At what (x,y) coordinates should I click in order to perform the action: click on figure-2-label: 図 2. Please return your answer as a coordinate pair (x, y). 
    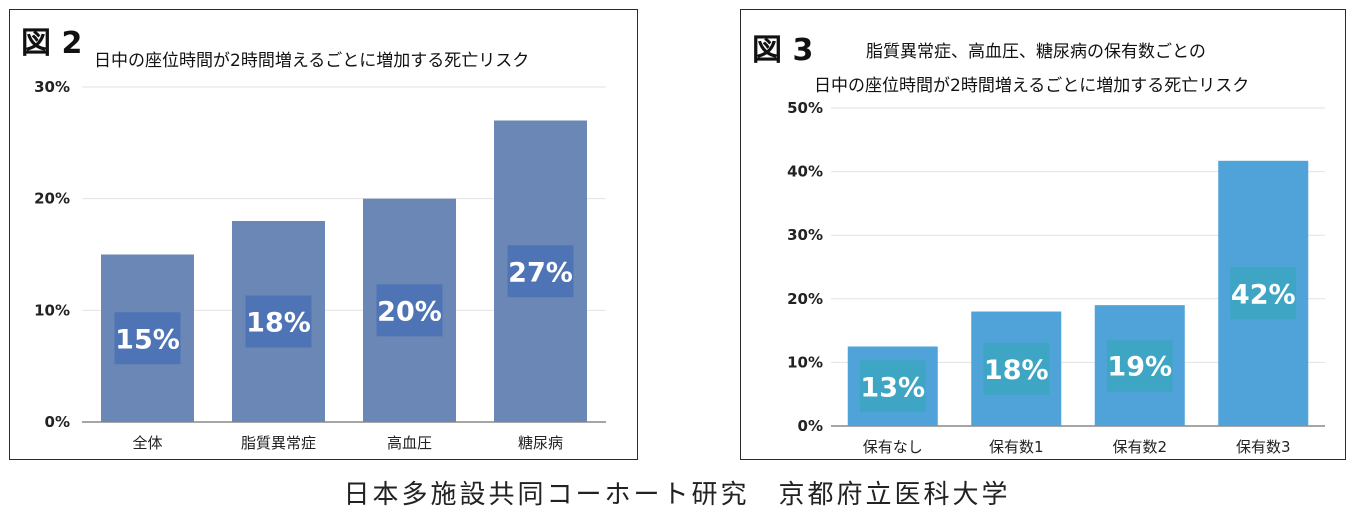
    Looking at the image, I should click on (52, 43).